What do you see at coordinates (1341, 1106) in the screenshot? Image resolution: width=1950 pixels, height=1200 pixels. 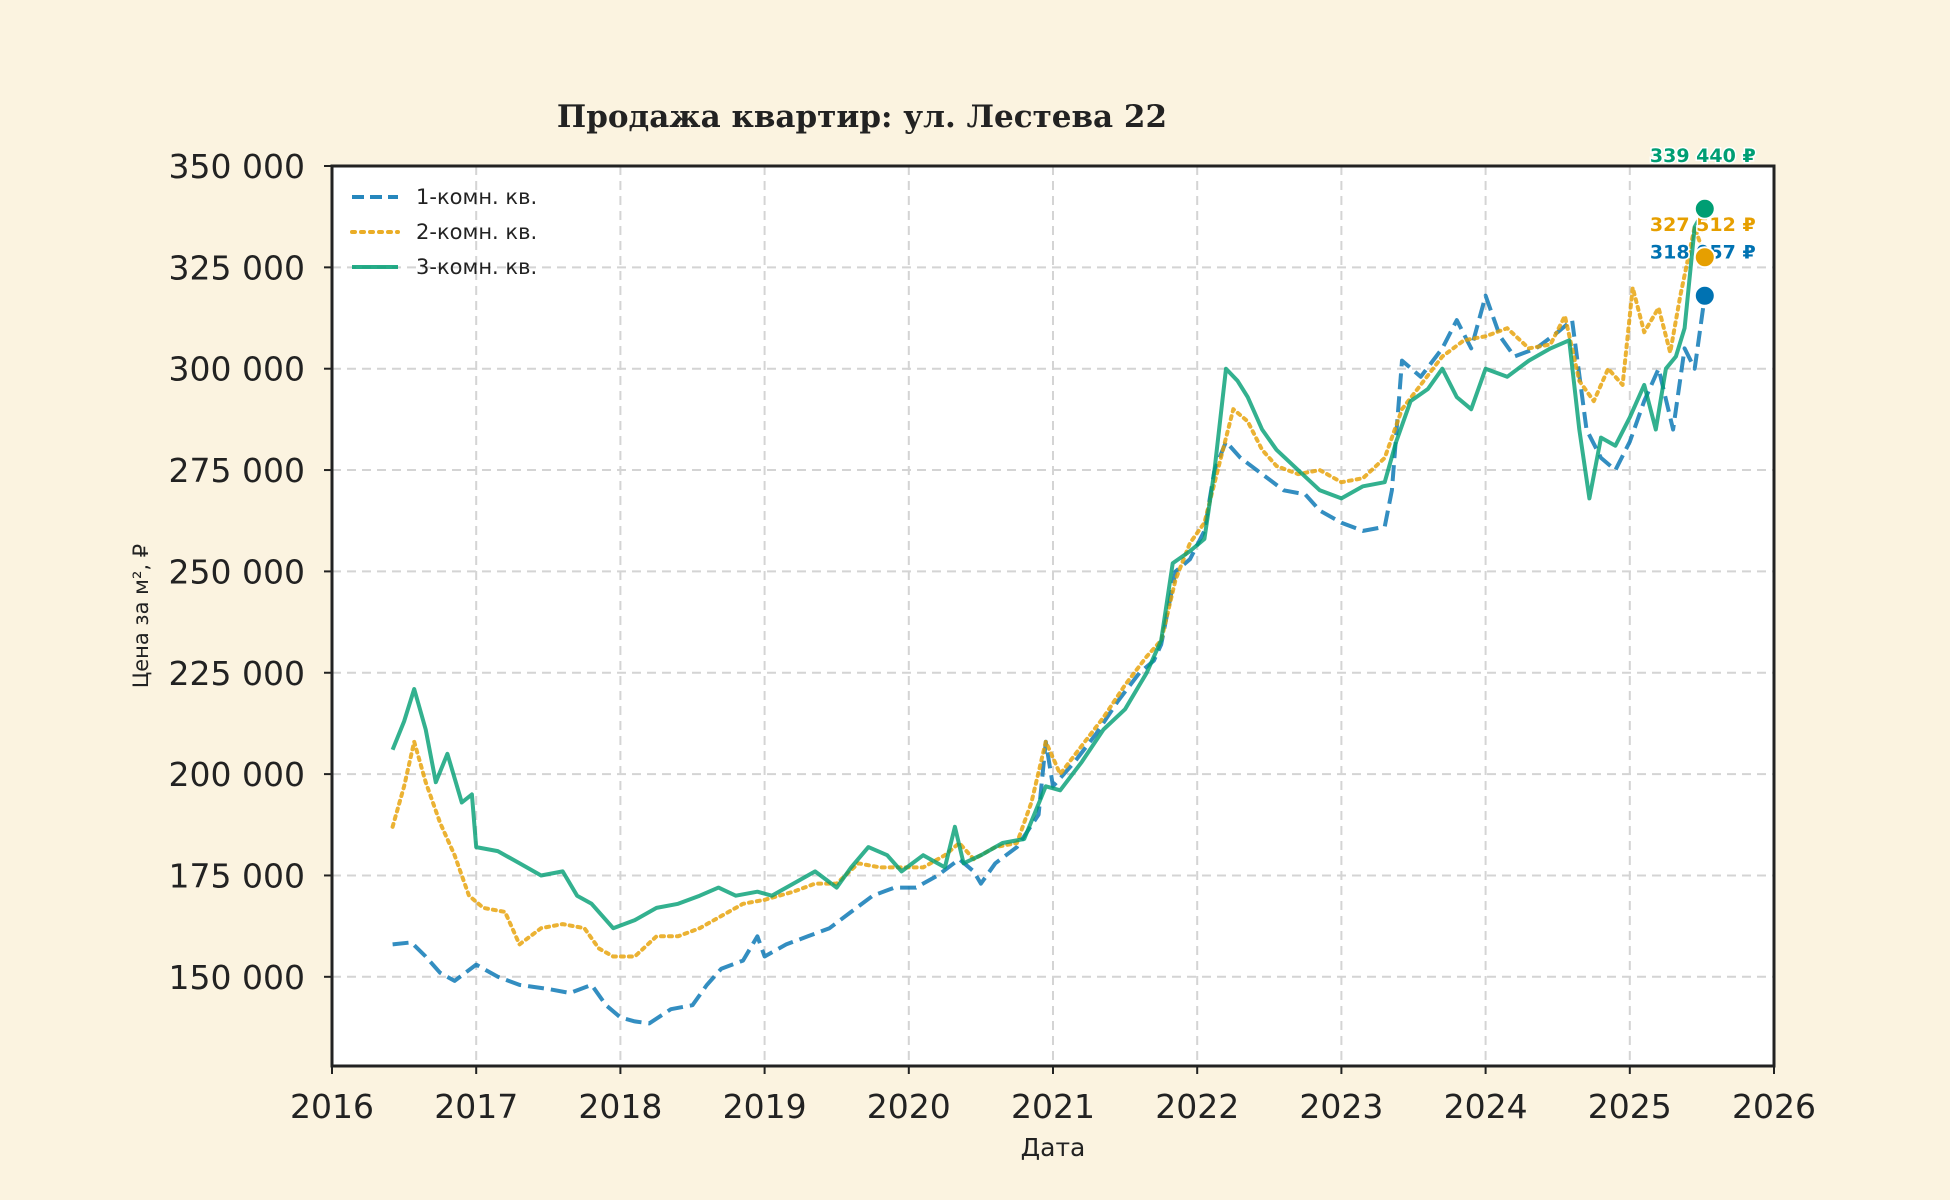 I see `x-tick-label: 2023` at bounding box center [1341, 1106].